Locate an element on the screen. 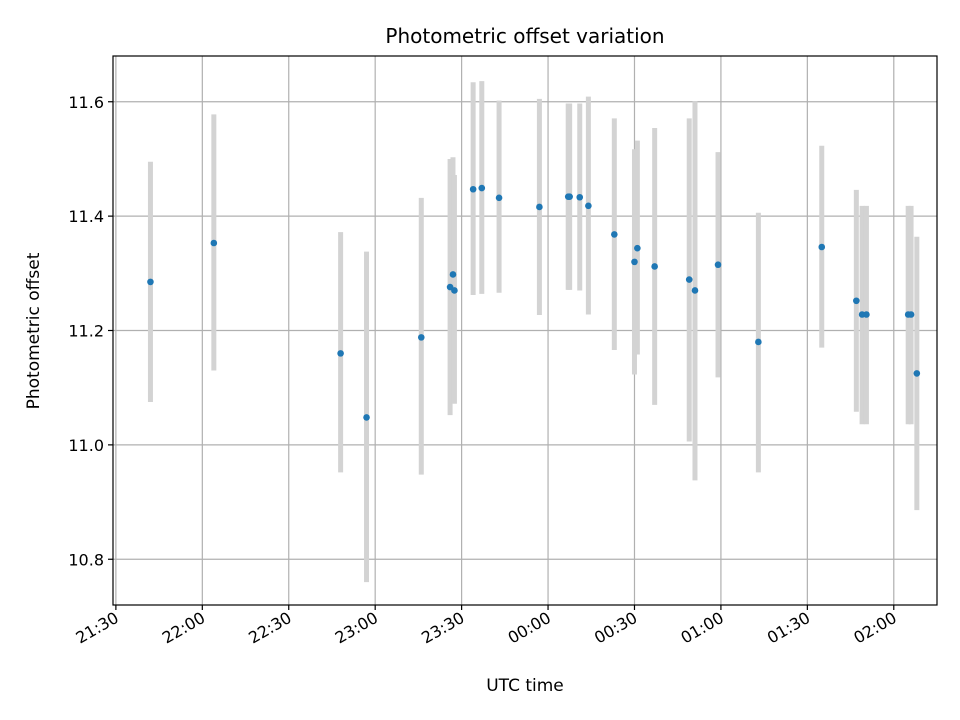  y-tick-label: 11.6 is located at coordinates (86, 102).